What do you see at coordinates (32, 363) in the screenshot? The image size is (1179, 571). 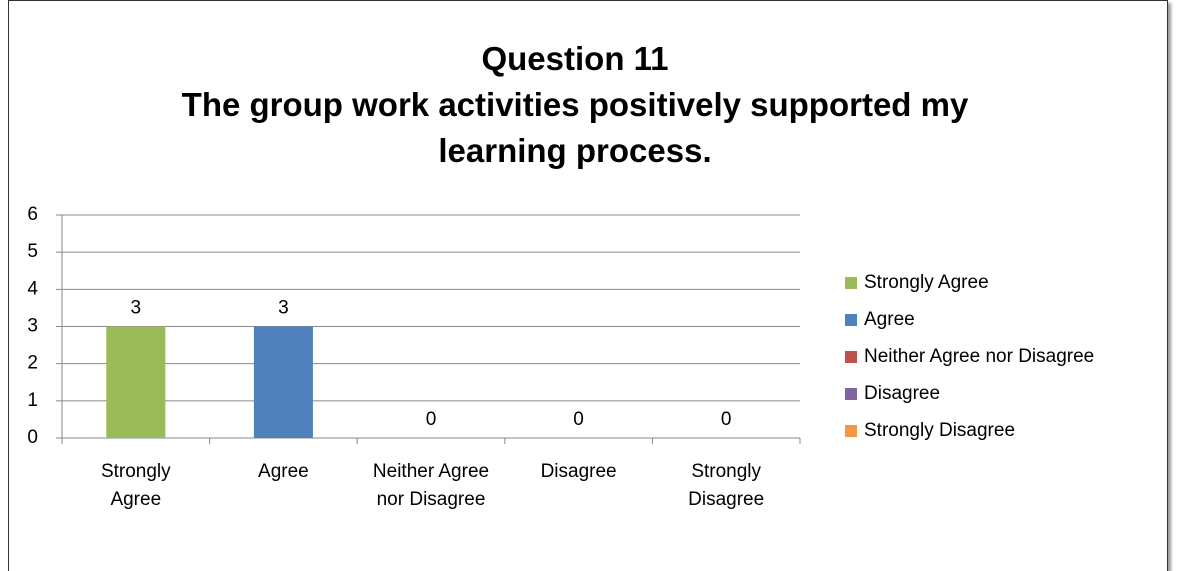 I see `y-tick-label: 2` at bounding box center [32, 363].